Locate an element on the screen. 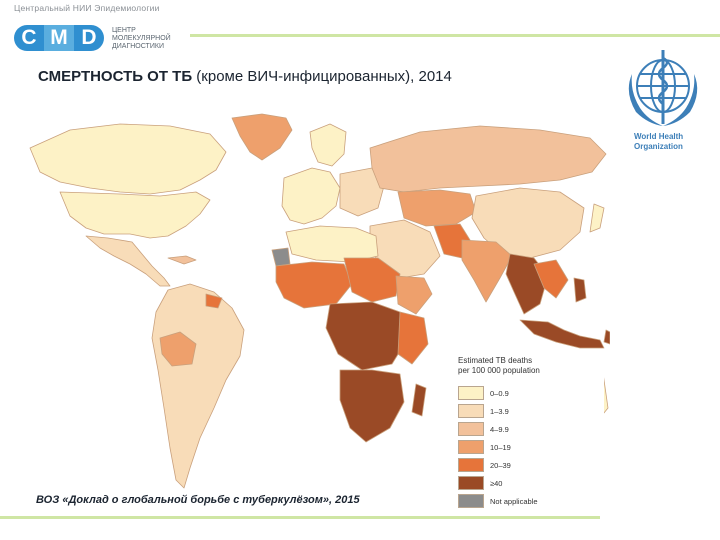  region-sahel is located at coordinates (372, 280).